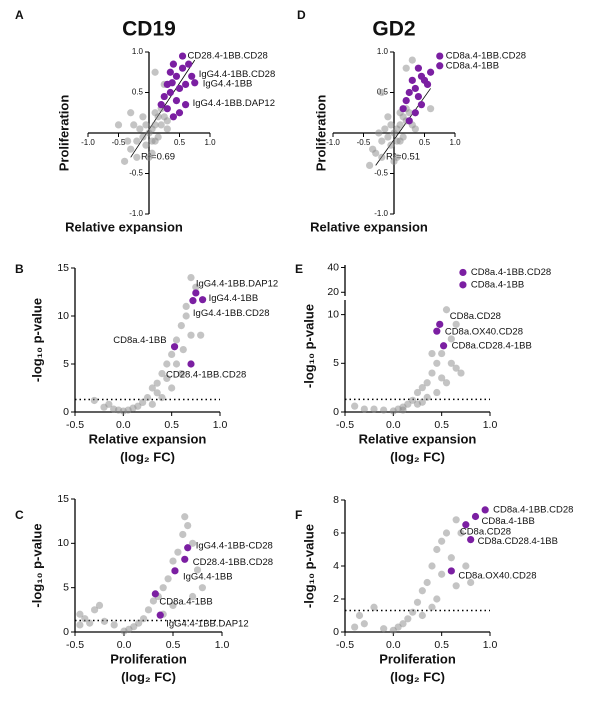  Describe the element at coordinates (158, 157) in the screenshot. I see `r-squared: R²=0.69` at that location.